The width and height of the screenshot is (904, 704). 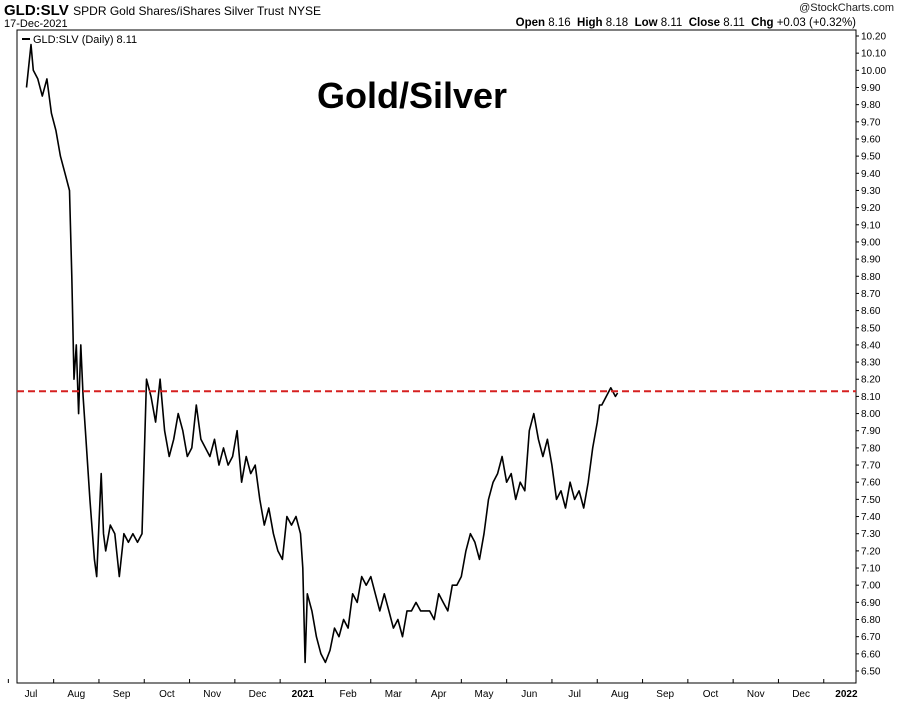 What do you see at coordinates (846, 8) in the screenshot?
I see `copyright: @StockCharts.com` at bounding box center [846, 8].